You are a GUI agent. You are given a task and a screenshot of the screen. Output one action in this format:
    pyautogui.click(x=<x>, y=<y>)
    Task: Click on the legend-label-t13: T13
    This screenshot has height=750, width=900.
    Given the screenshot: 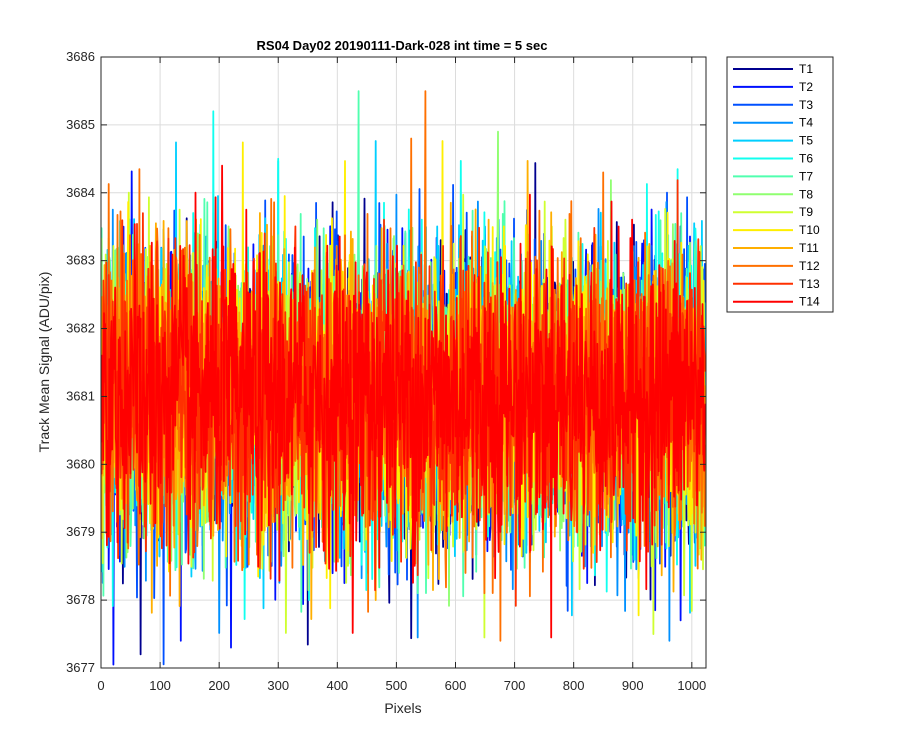 What is the action you would take?
    pyautogui.click(x=809, y=284)
    